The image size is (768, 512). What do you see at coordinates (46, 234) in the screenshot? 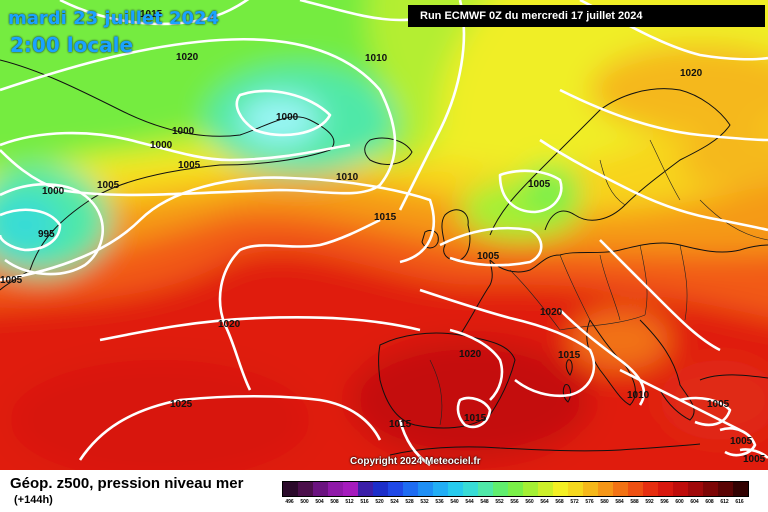
I see `isobar-label: 995` at bounding box center [46, 234].